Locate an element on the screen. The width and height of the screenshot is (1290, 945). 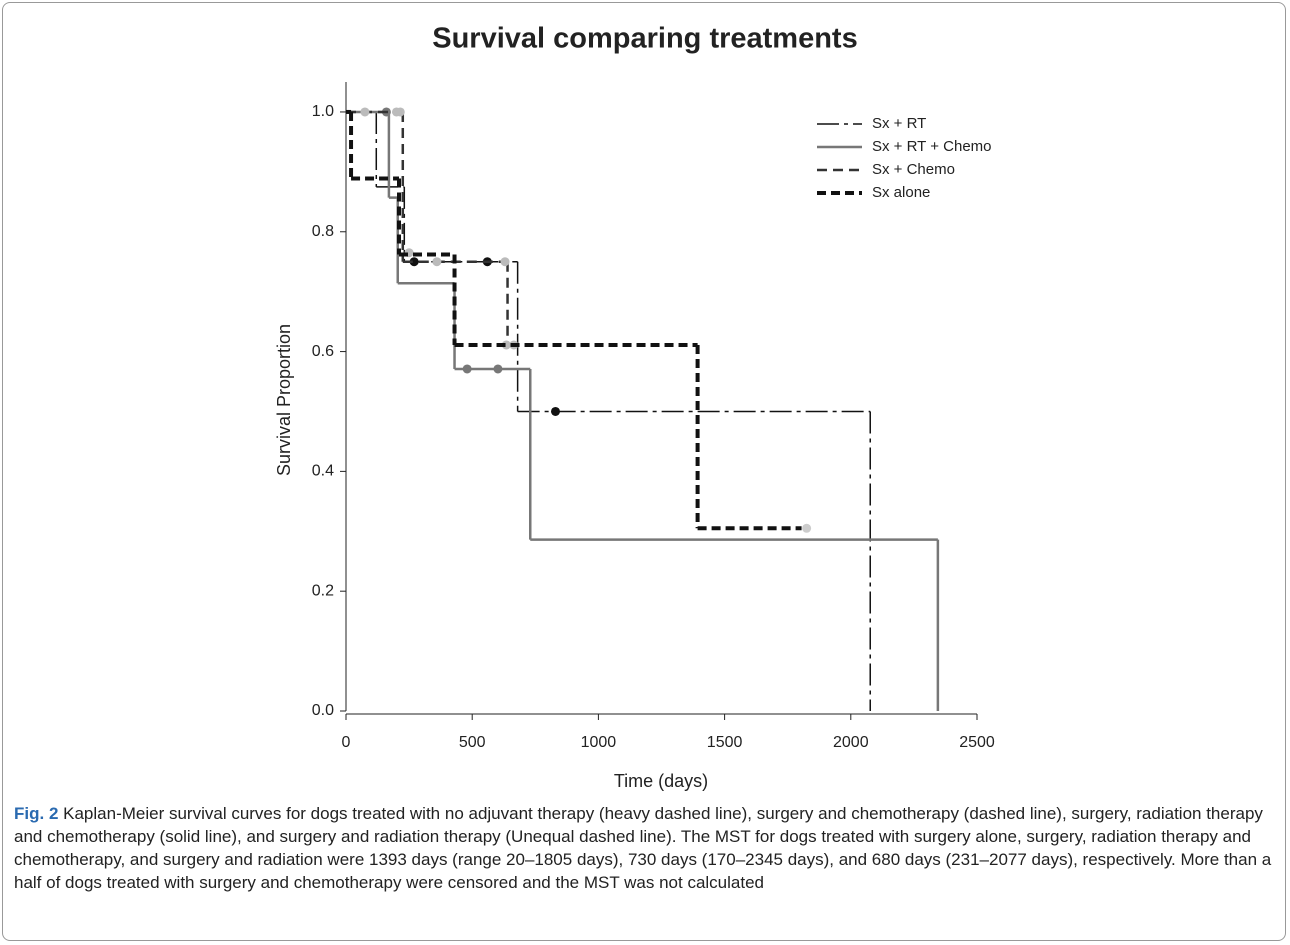
y-tick-label: 0.4 is located at coordinates (323, 471).